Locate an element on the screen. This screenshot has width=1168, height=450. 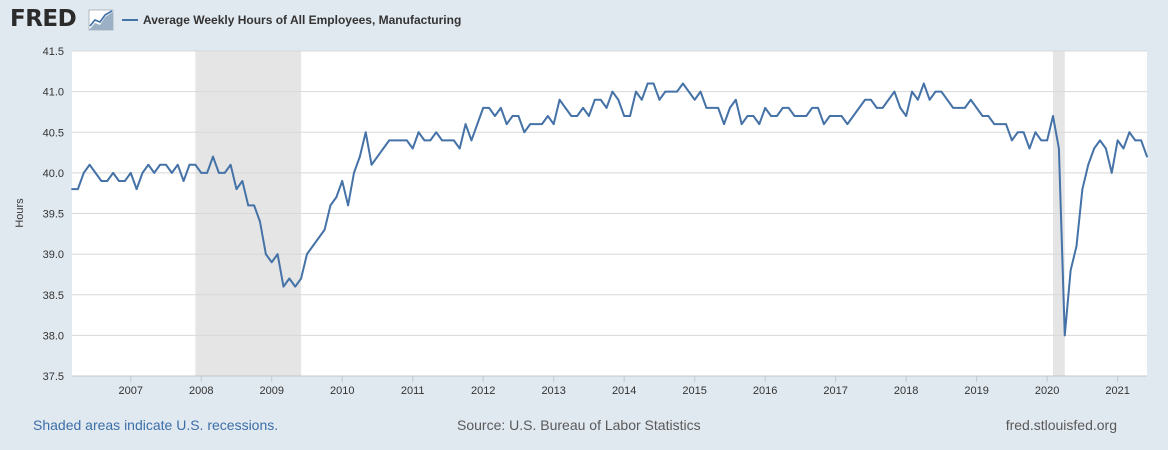
x-tick-label: 2011 is located at coordinates (413, 391).